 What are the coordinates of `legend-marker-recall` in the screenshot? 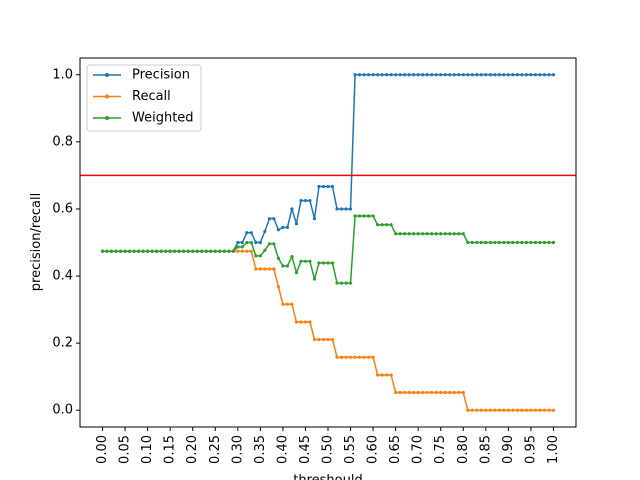 It's located at (107, 96).